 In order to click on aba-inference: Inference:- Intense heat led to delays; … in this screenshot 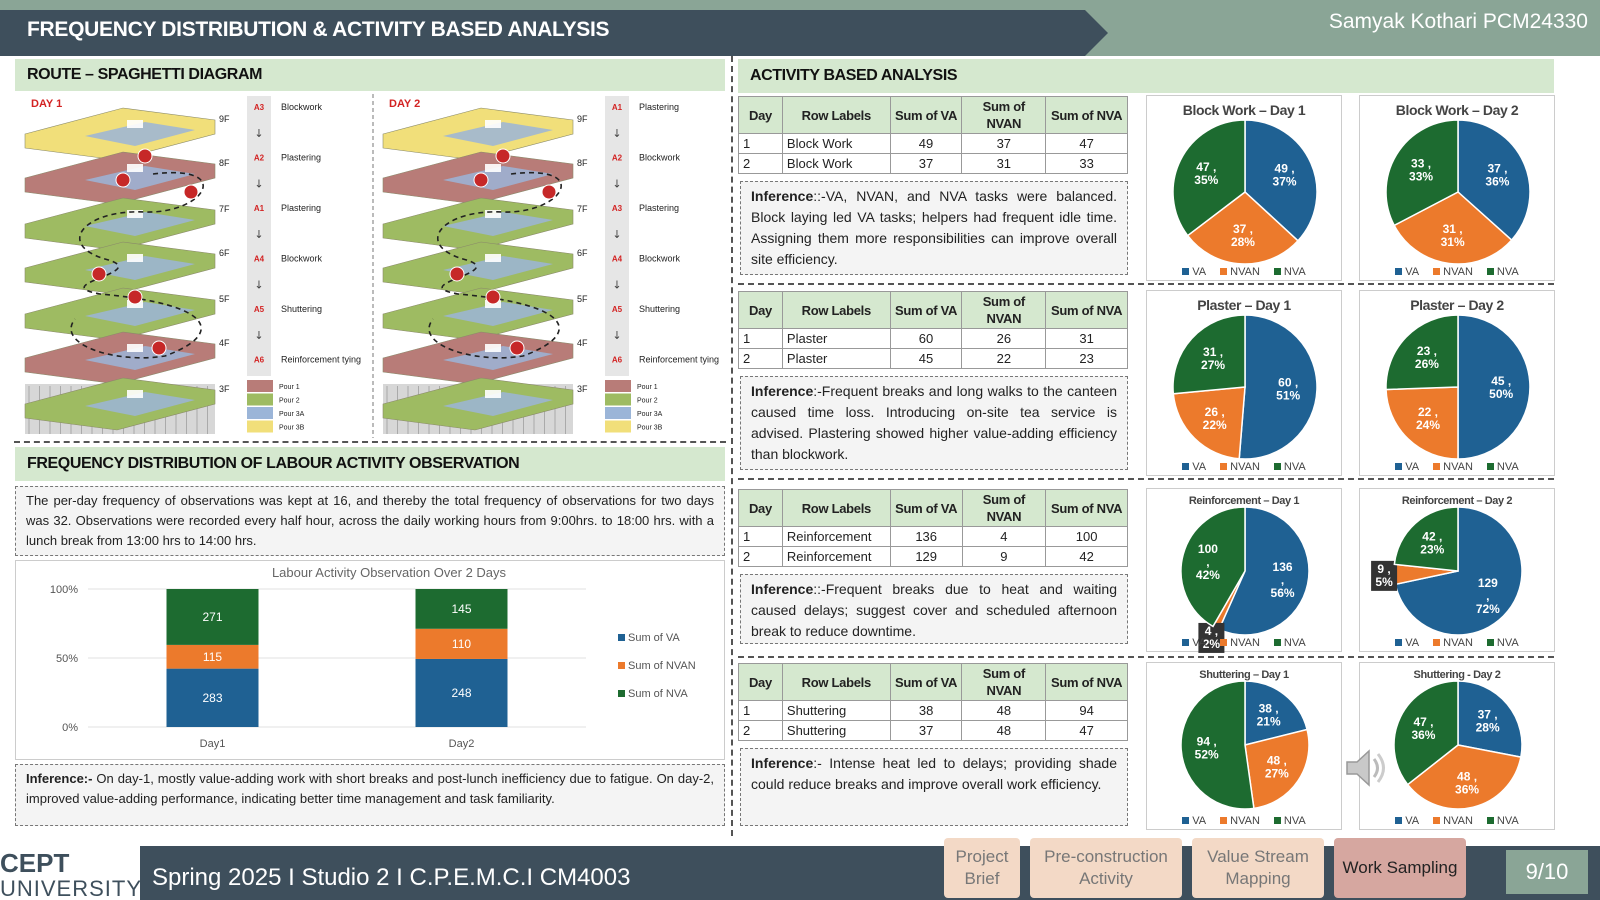, I will do `click(934, 787)`.